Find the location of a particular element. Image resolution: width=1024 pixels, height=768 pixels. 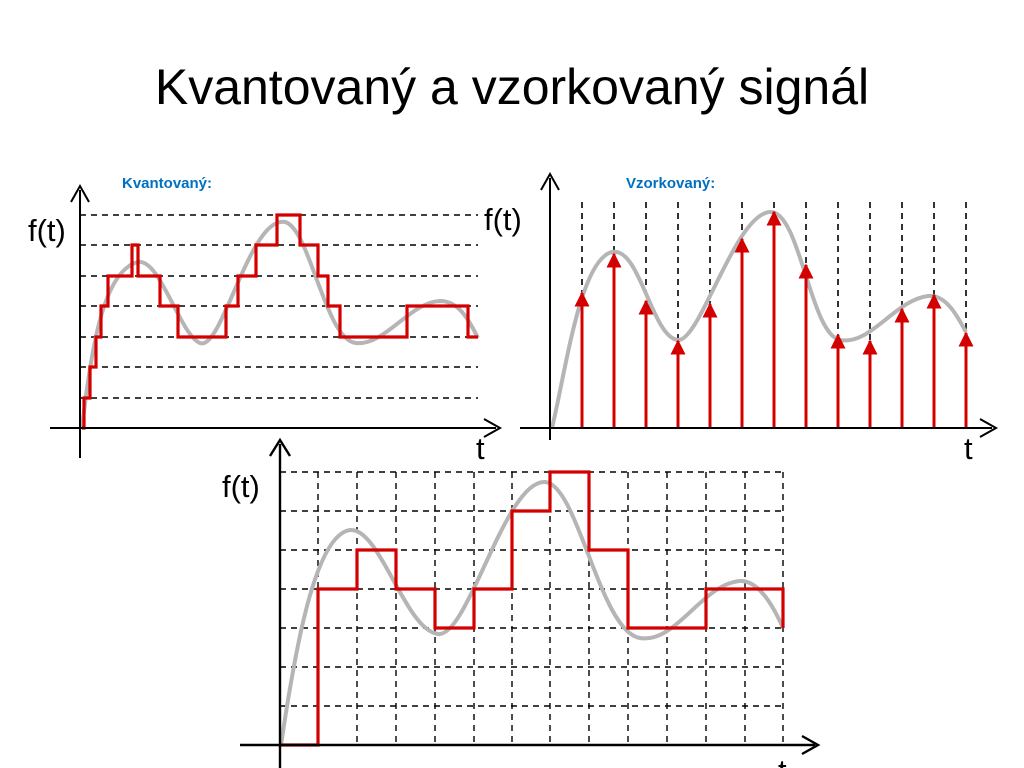

quantized-y-label: f(t) is located at coordinates (47, 230).